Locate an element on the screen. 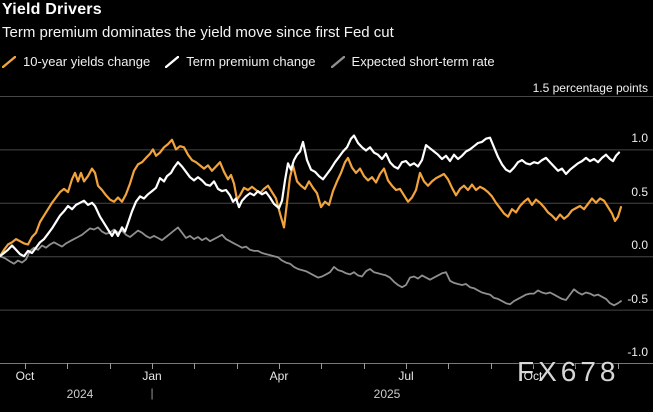 Image resolution: width=653 pixels, height=412 pixels. y-axis-label--1.0: -1.0 is located at coordinates (637, 352).